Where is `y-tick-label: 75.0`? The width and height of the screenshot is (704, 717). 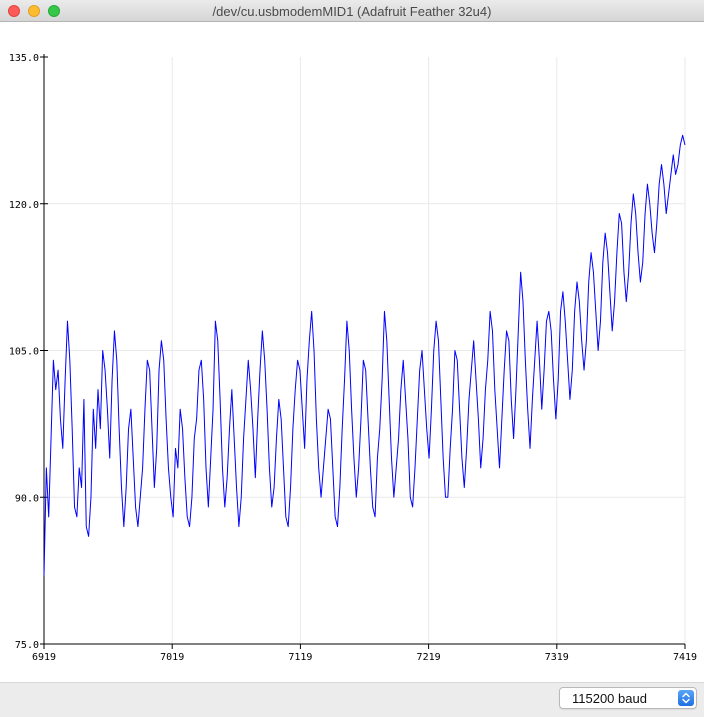
y-tick-label: 75.0 is located at coordinates (27, 645).